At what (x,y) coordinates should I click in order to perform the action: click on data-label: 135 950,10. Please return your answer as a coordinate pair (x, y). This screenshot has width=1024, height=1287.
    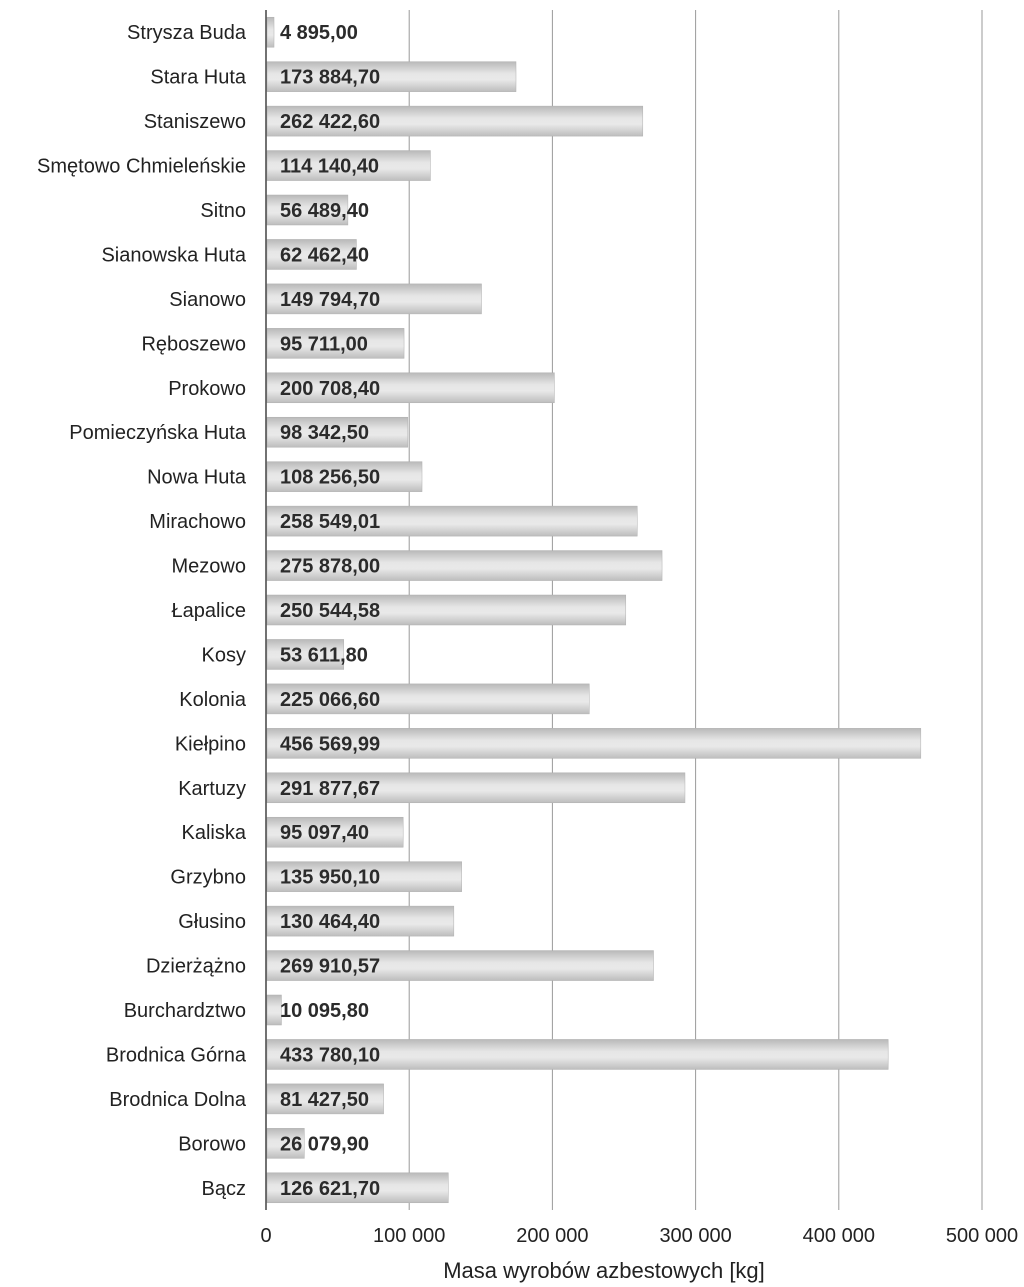
    Looking at the image, I should click on (330, 878).